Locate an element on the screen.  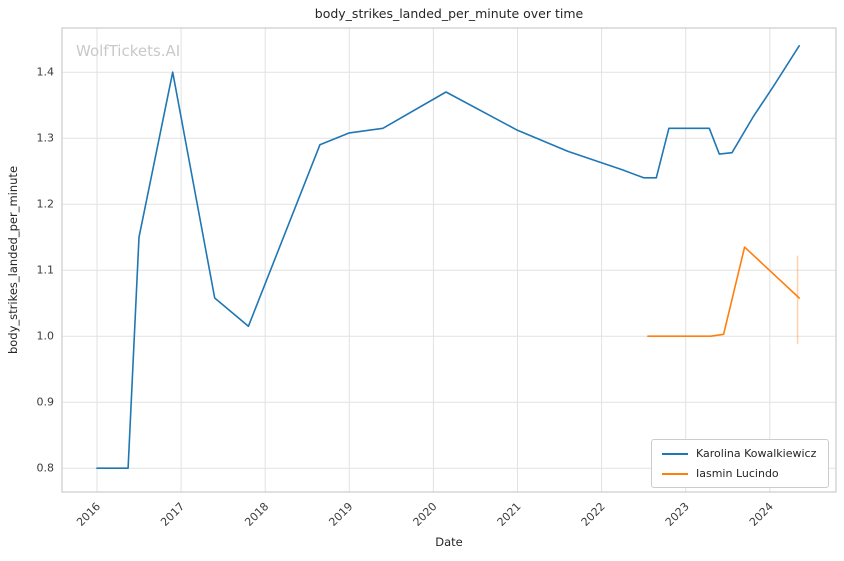
y-axis-label: body_strikes_landed_per_minute is located at coordinates (13, 260).